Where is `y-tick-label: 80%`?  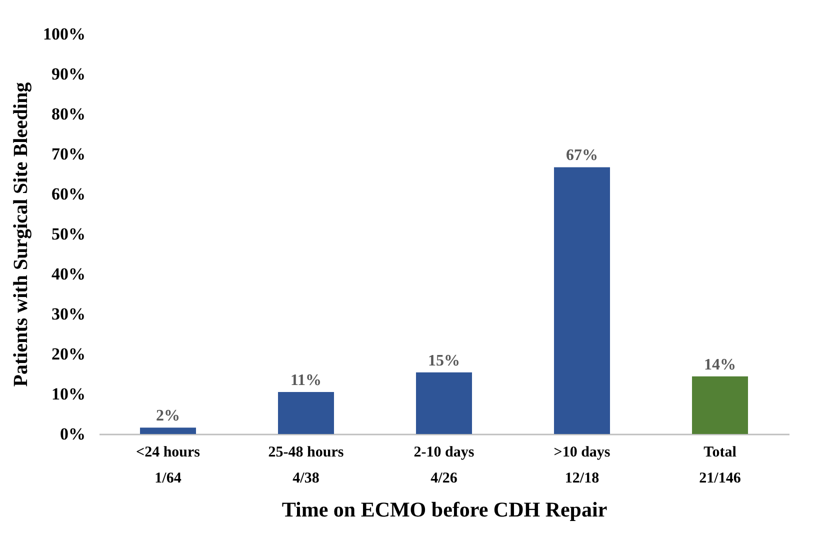 y-tick-label: 80% is located at coordinates (69, 114).